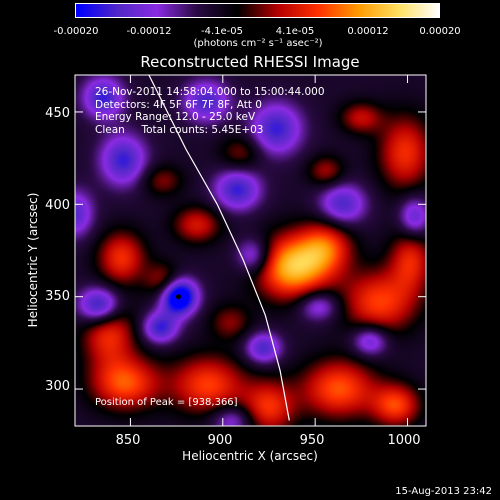 This screenshot has height=500, width=500. I want to click on x-tick-label: 900, so click(220, 440).